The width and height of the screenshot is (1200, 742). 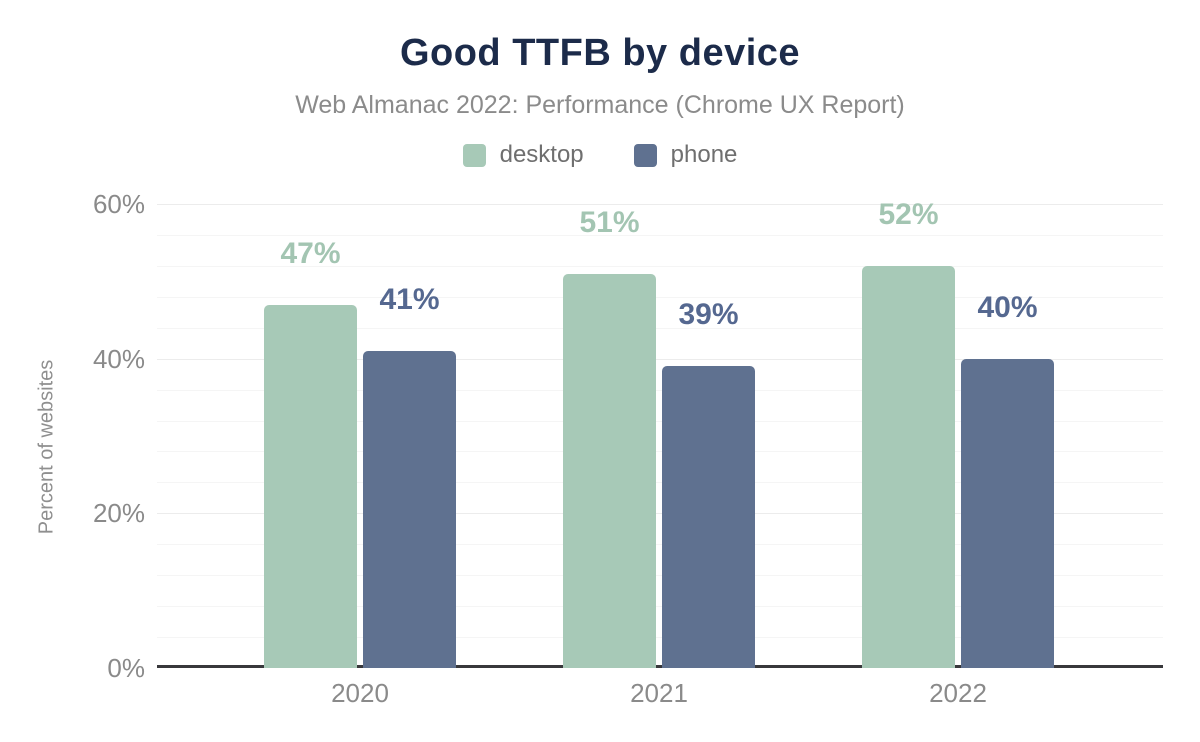 What do you see at coordinates (609, 222) in the screenshot?
I see `bar-label-desktop-2021: 51%` at bounding box center [609, 222].